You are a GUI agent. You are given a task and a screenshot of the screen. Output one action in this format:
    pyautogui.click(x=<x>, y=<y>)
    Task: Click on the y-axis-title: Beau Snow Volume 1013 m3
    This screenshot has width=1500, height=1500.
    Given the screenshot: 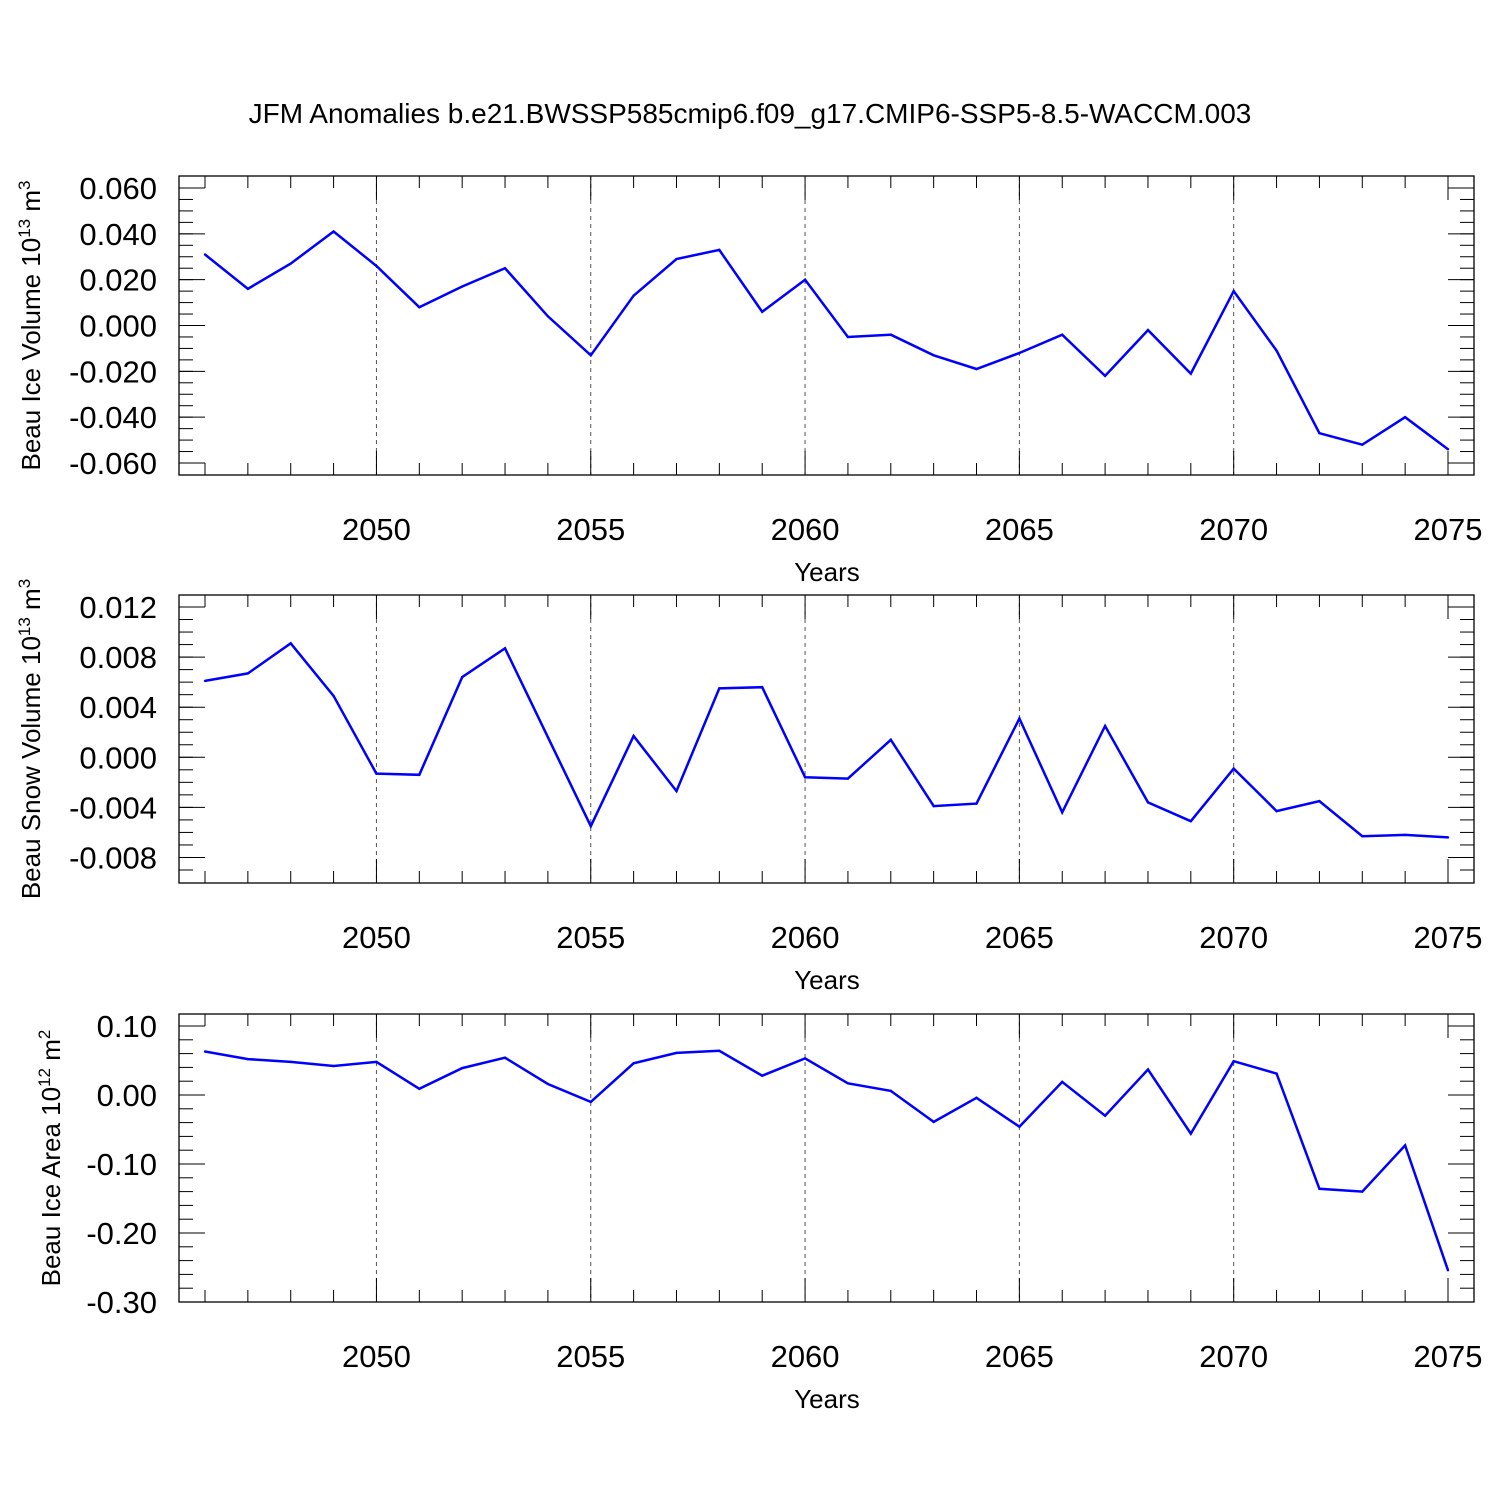 What is the action you would take?
    pyautogui.click(x=30, y=739)
    